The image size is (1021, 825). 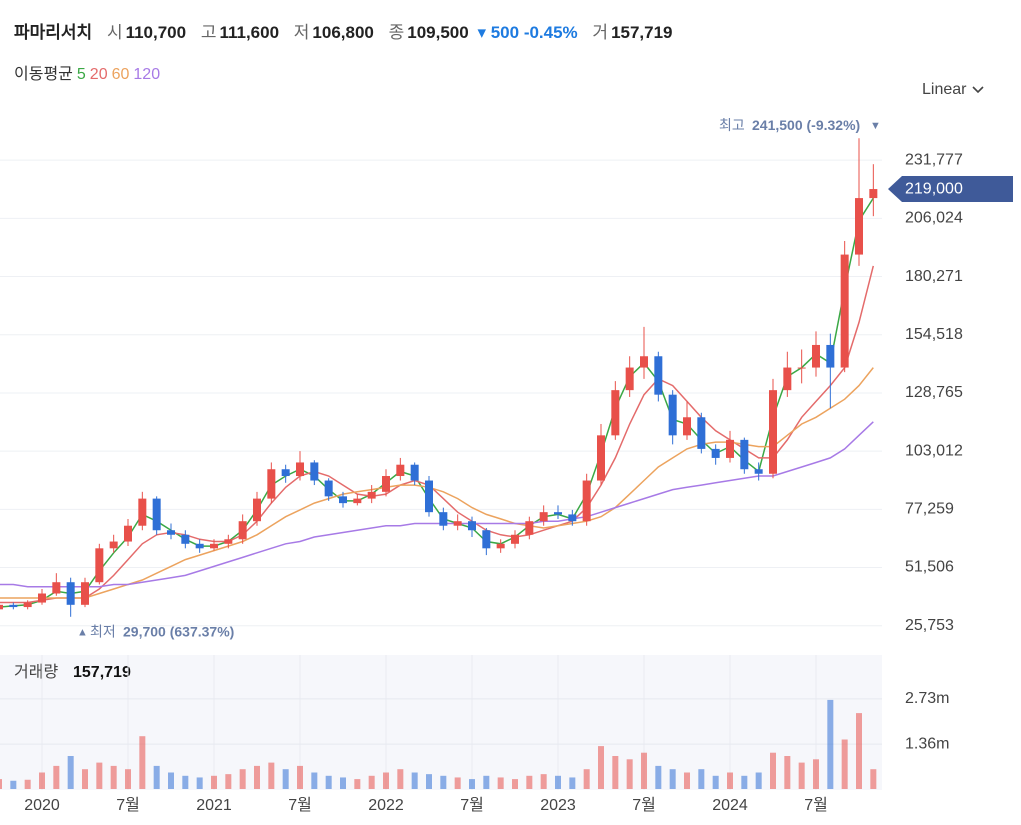 I want to click on volume-panel-bg, so click(x=441, y=722).